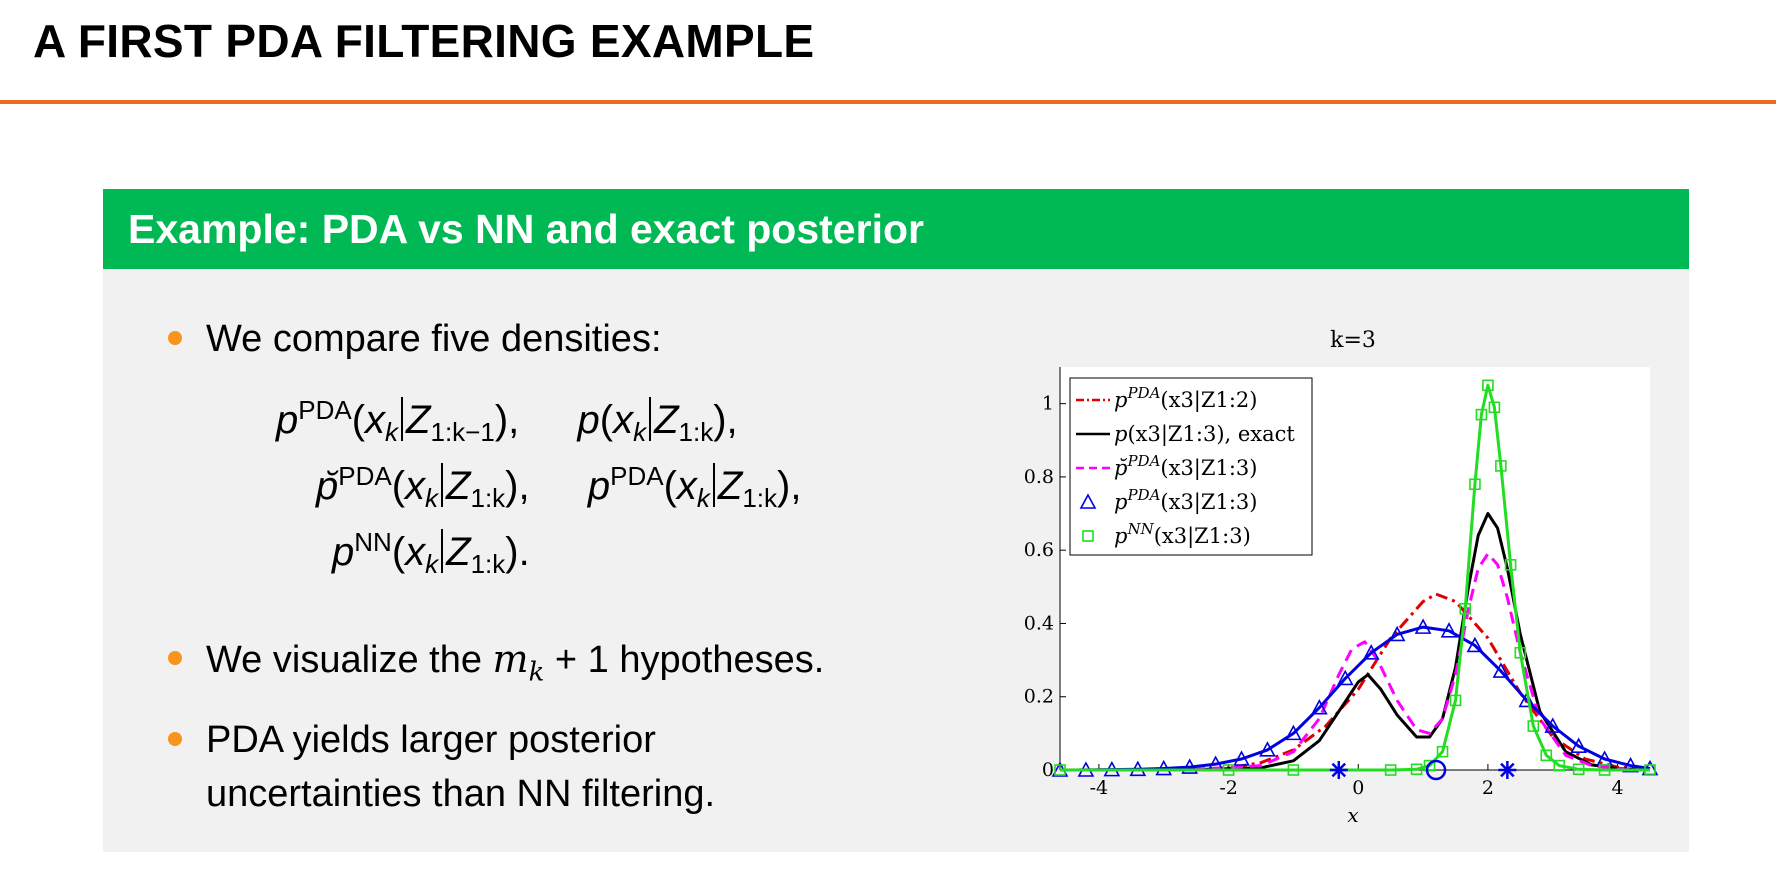  What do you see at coordinates (1185, 398) in the screenshot?
I see `legend-label: pPDA(x3|Z1:2)` at bounding box center [1185, 398].